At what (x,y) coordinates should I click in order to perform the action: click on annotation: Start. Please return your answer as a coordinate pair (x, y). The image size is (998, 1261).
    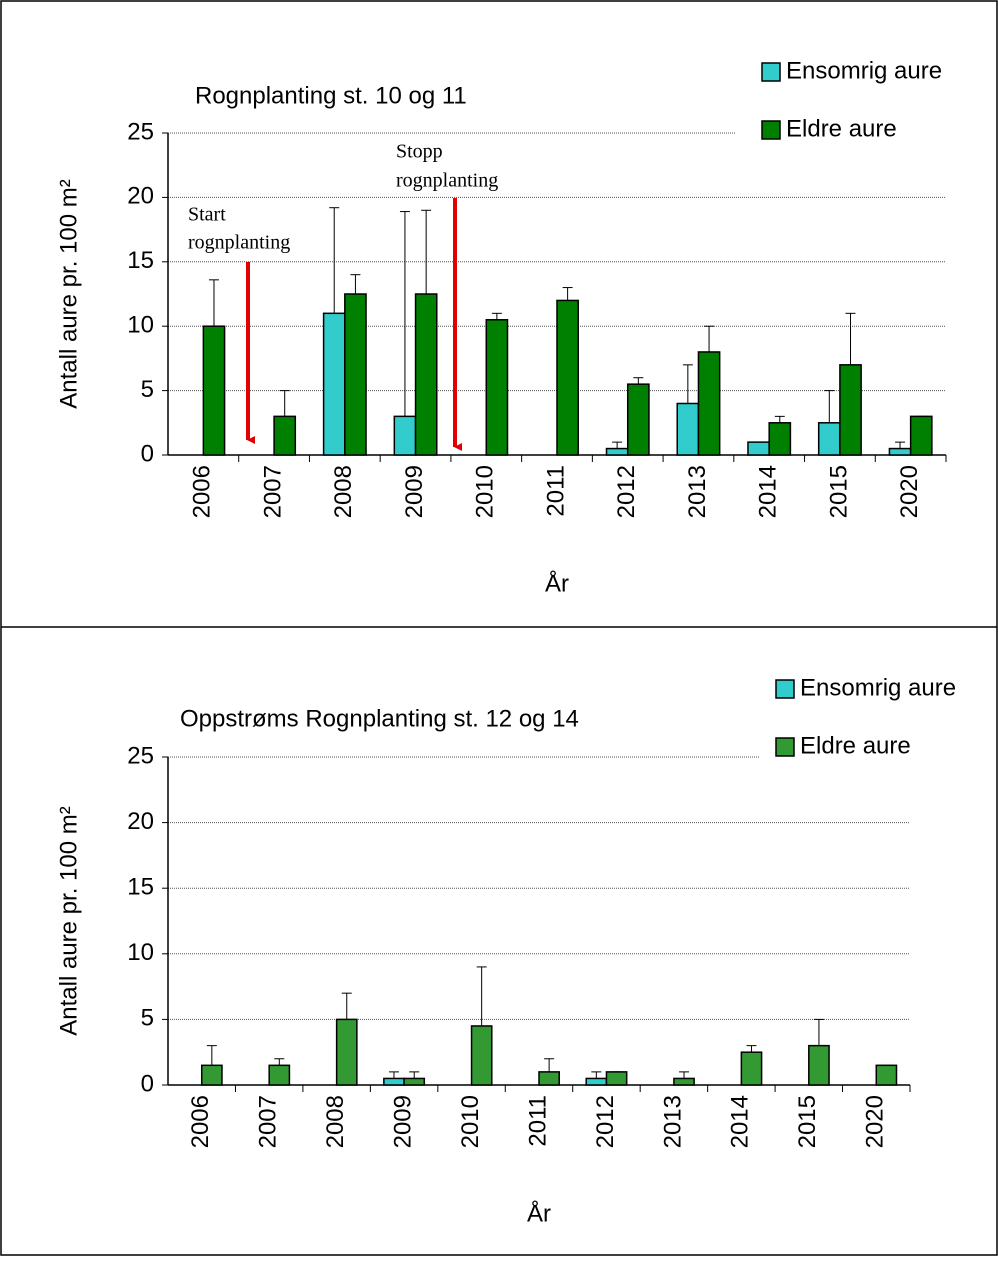
    Looking at the image, I should click on (207, 215).